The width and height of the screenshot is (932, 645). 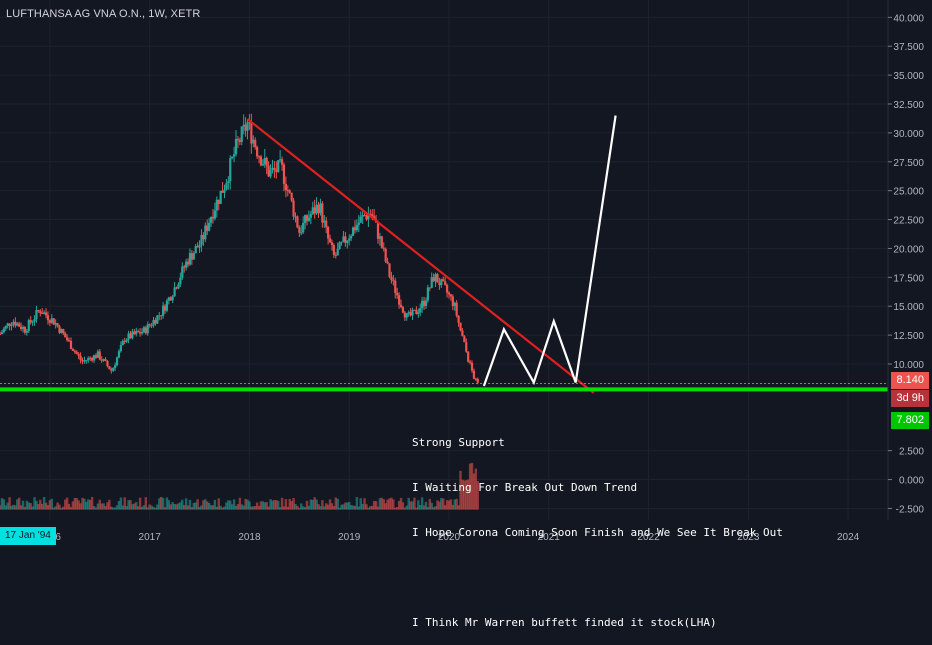 What do you see at coordinates (910, 421) in the screenshot?
I see `support-price-tag: 7.802` at bounding box center [910, 421].